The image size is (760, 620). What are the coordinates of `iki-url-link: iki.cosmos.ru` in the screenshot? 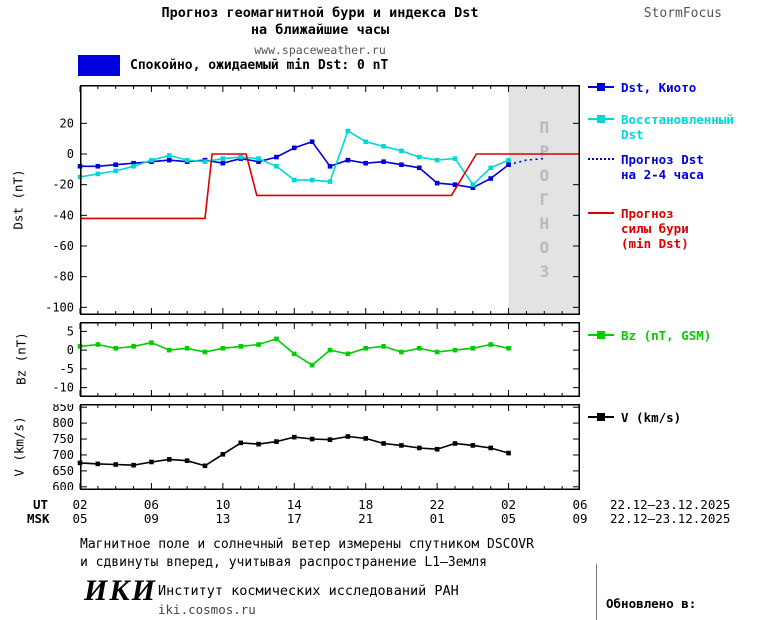 It's located at (207, 609).